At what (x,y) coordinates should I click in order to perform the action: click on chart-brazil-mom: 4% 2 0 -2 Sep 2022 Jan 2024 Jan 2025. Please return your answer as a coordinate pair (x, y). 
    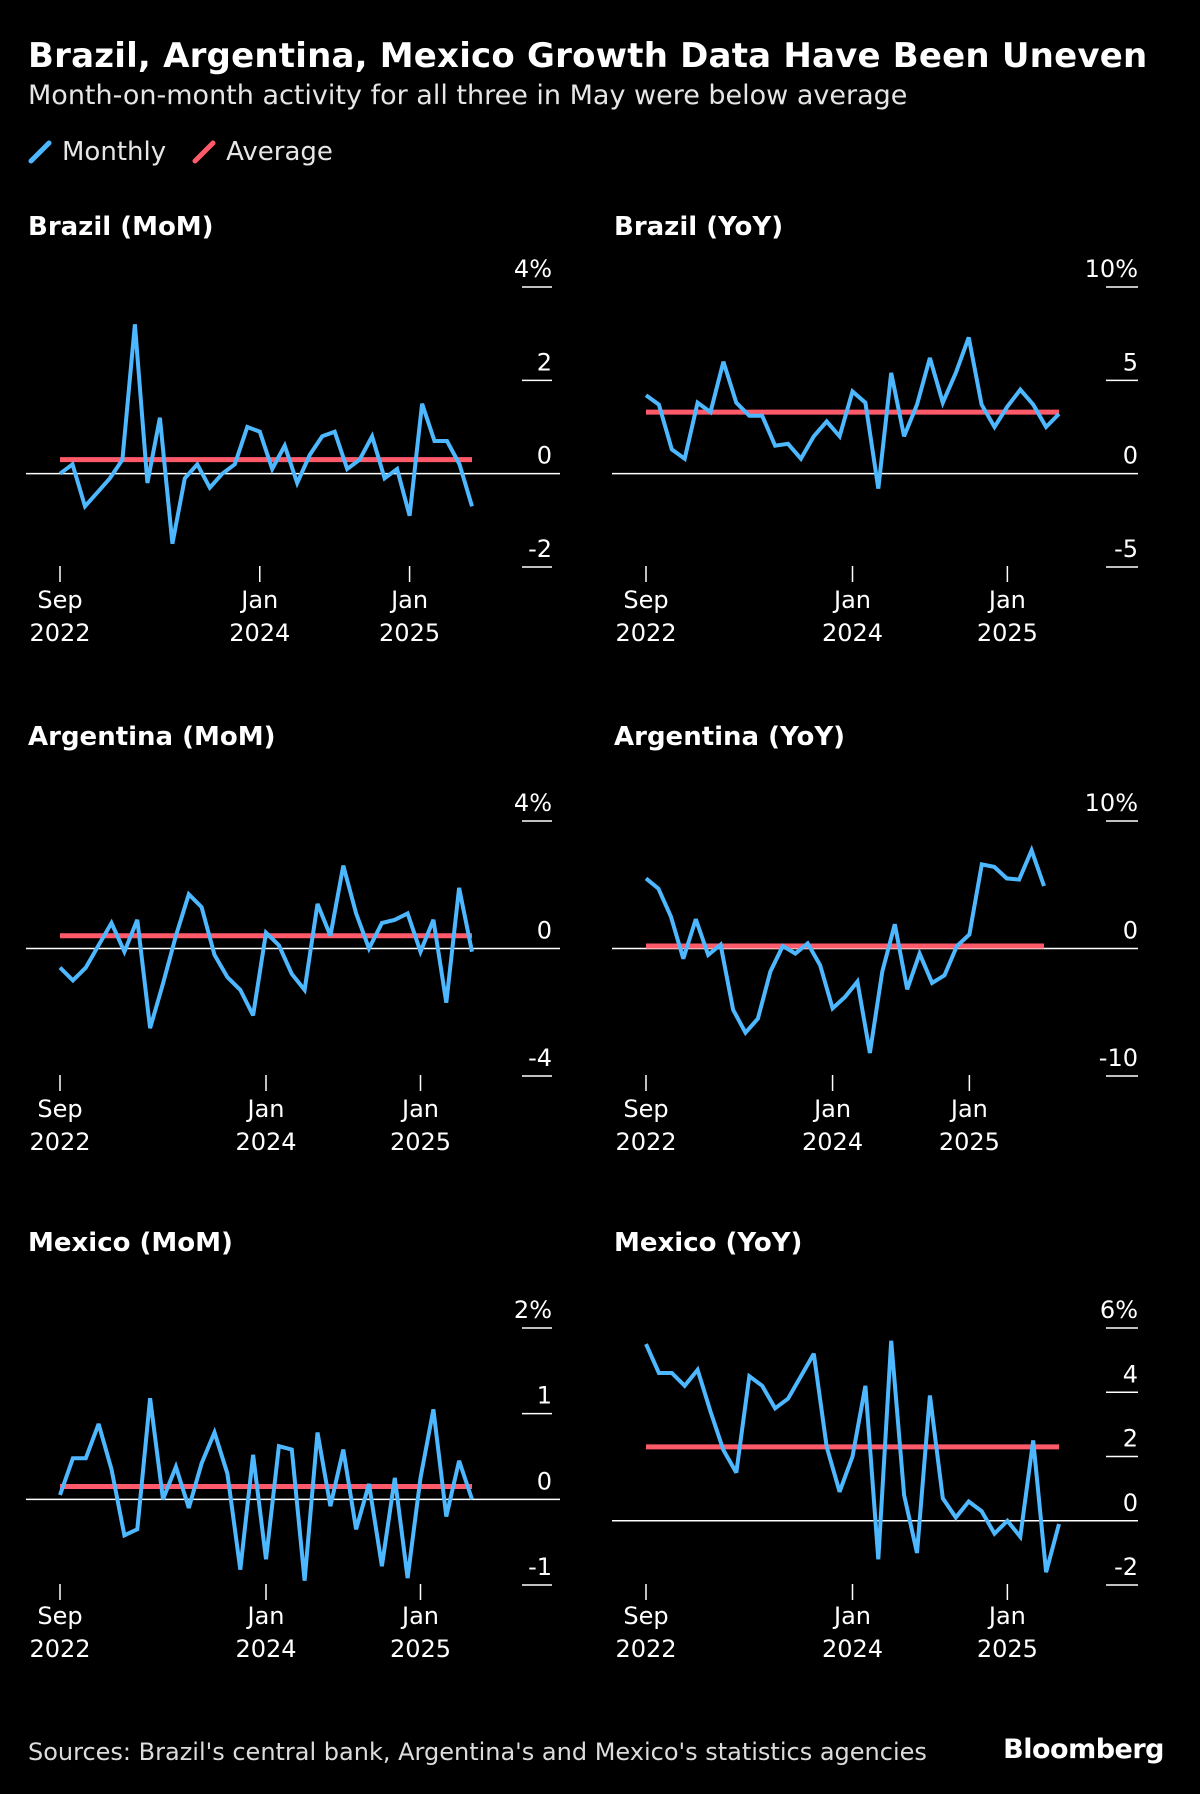
    Looking at the image, I should click on (293, 451).